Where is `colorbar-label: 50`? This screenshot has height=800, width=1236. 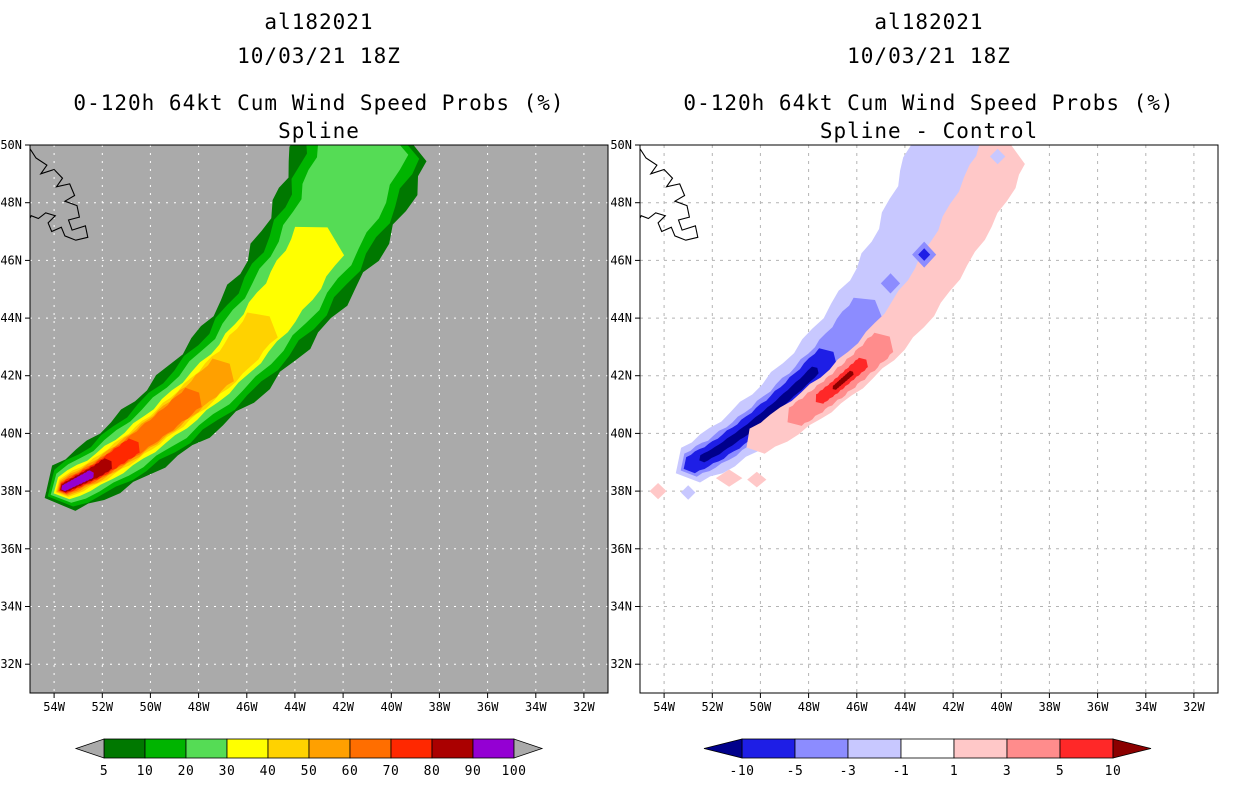
colorbar-label: 50 is located at coordinates (309, 771).